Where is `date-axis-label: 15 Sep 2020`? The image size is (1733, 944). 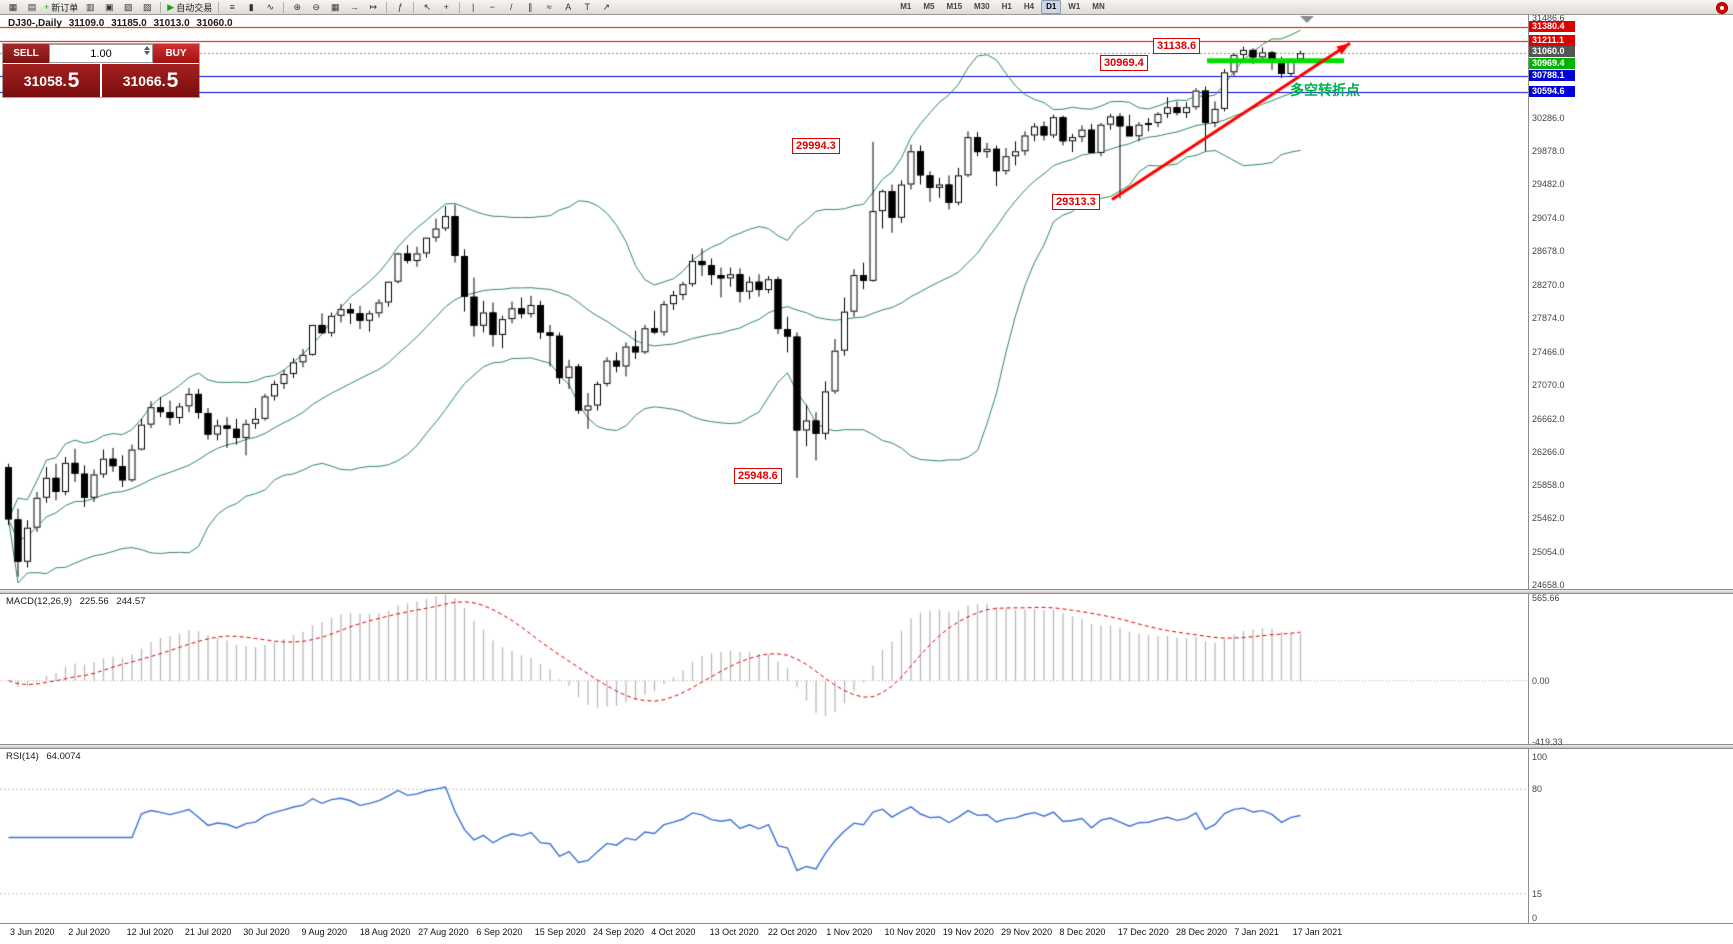 date-axis-label: 15 Sep 2020 is located at coordinates (560, 932).